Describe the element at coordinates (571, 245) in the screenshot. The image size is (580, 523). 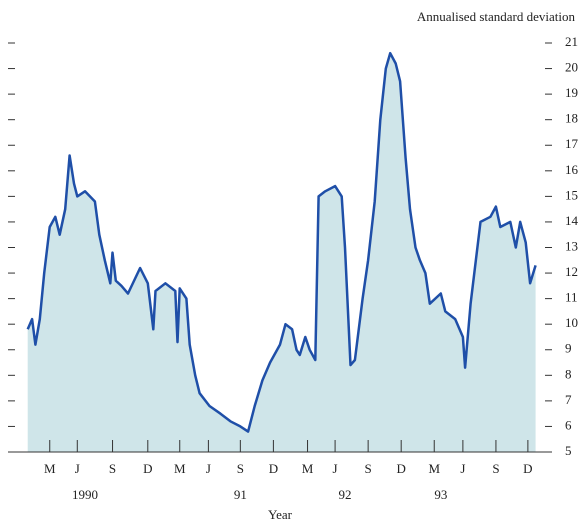
I see `y-tick-label: 13` at that location.